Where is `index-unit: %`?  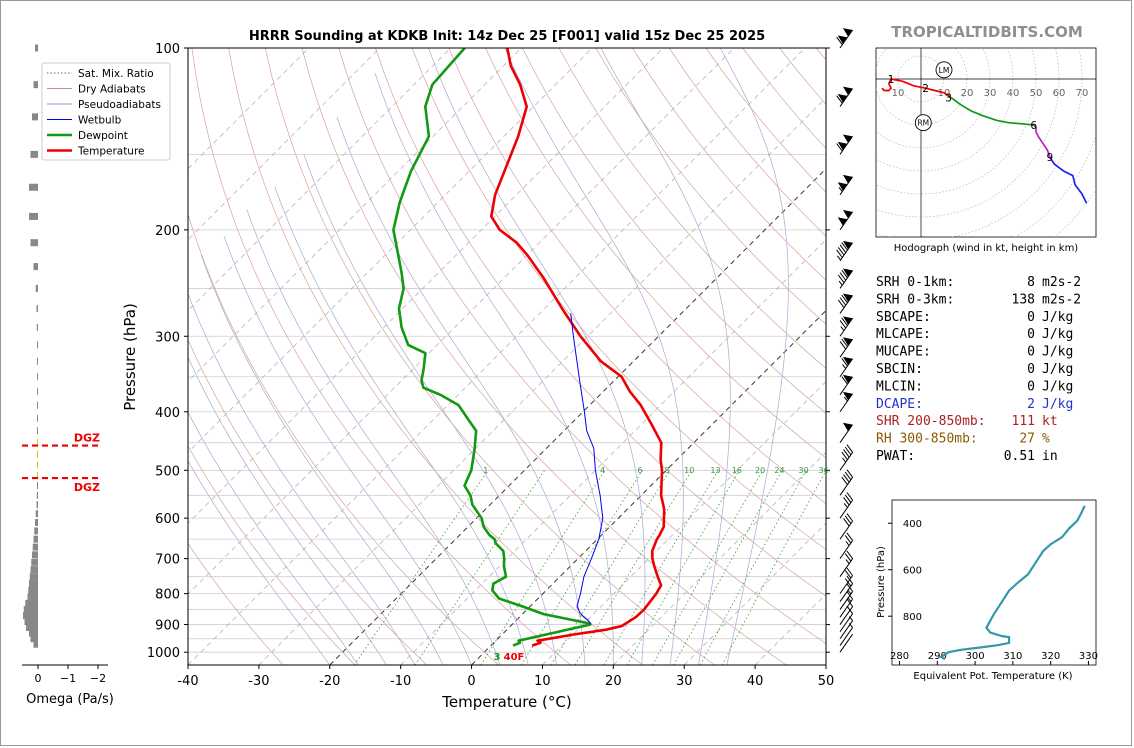
index-unit: % is located at coordinates (1046, 439).